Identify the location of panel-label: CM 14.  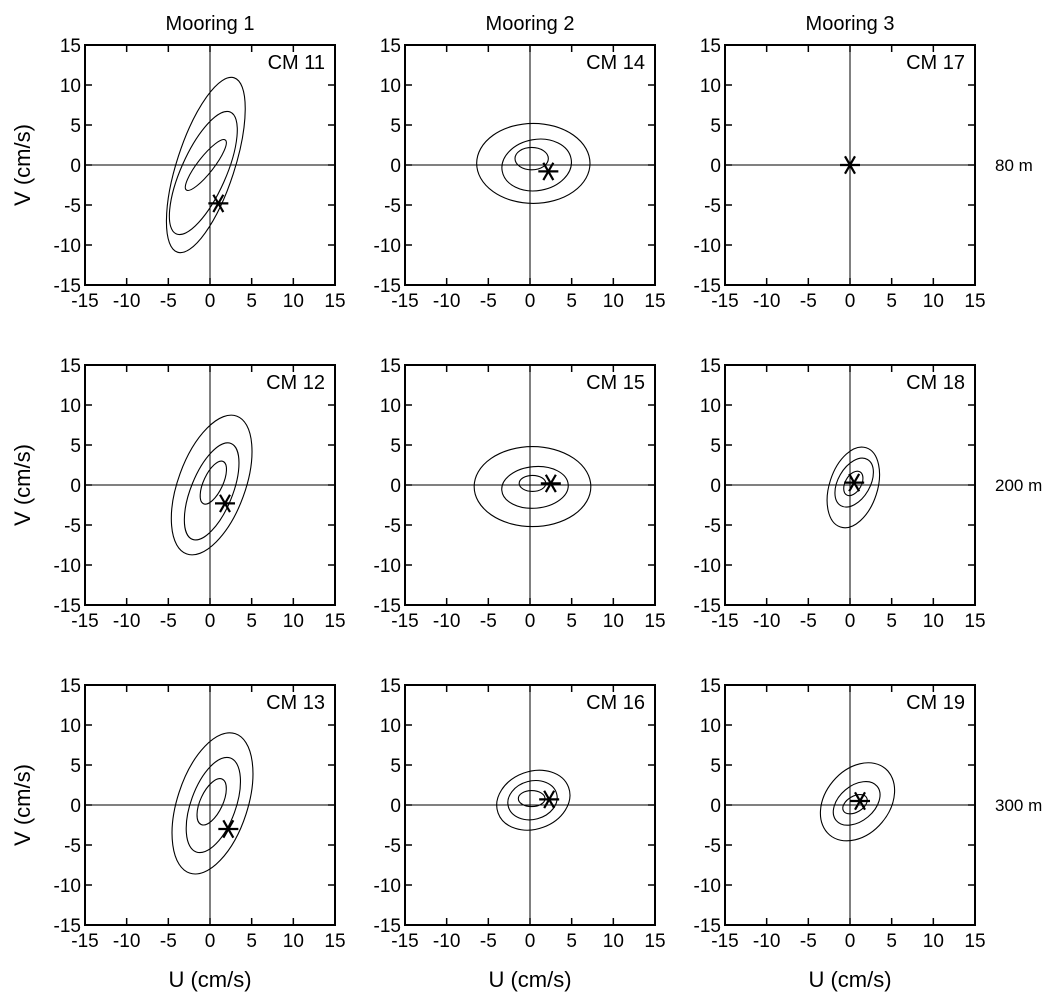
(615, 63).